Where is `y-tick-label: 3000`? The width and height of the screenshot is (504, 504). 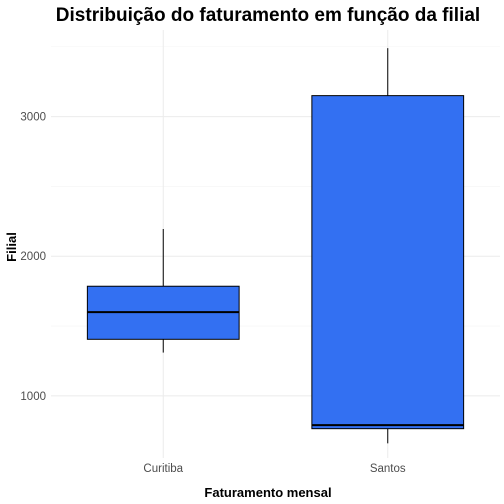 y-tick-label: 3000 is located at coordinates (33, 118).